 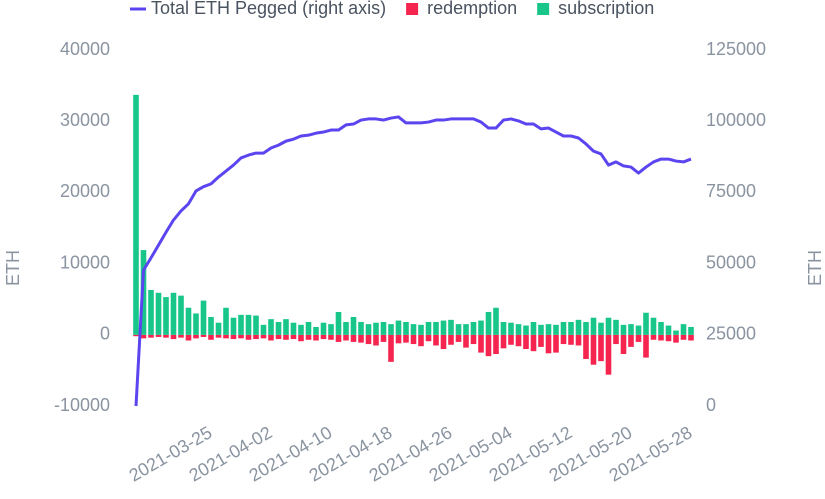 I want to click on y-tick-label: 10000, so click(x=85, y=262).